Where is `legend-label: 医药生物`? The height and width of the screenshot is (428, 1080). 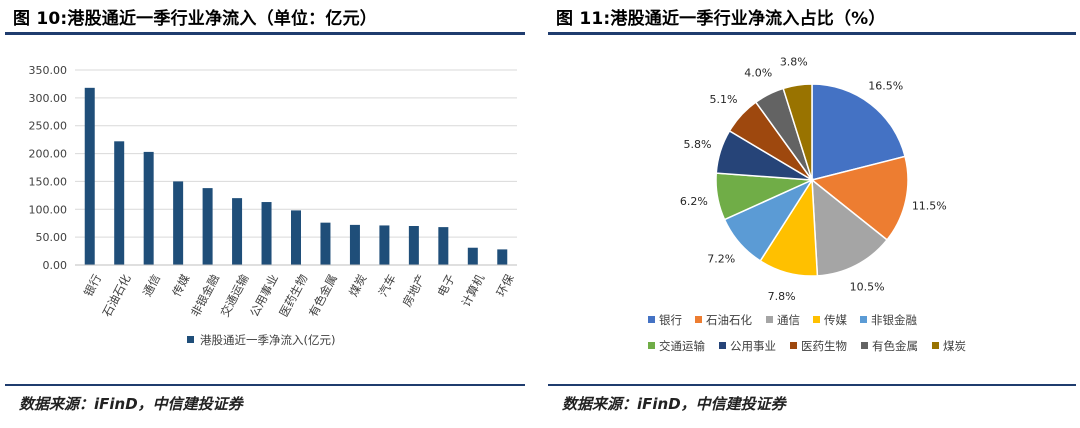 legend-label: 医药生物 is located at coordinates (824, 346).